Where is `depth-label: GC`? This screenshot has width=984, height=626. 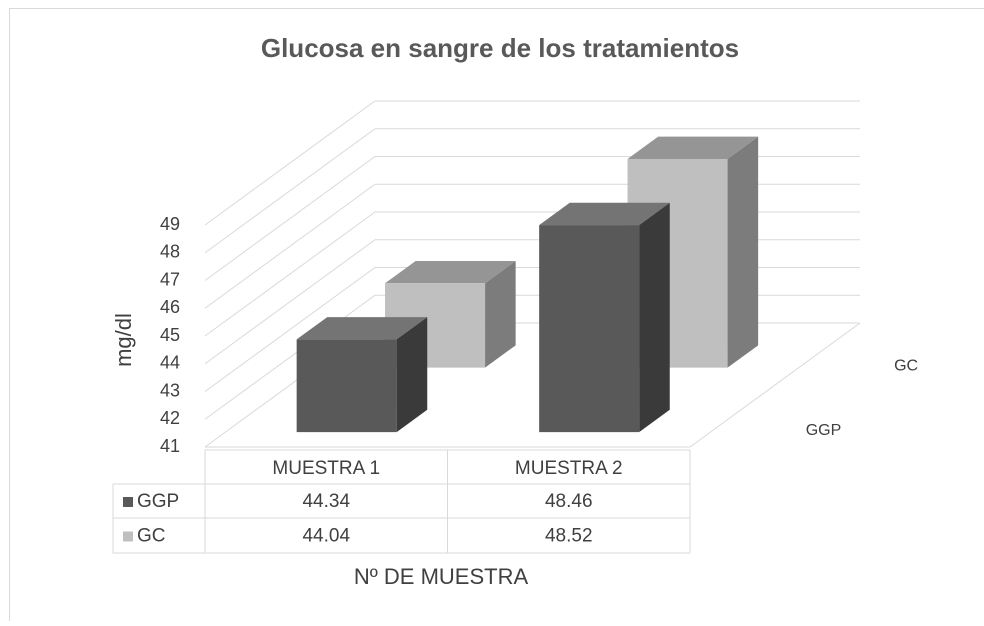 depth-label: GC is located at coordinates (906, 366).